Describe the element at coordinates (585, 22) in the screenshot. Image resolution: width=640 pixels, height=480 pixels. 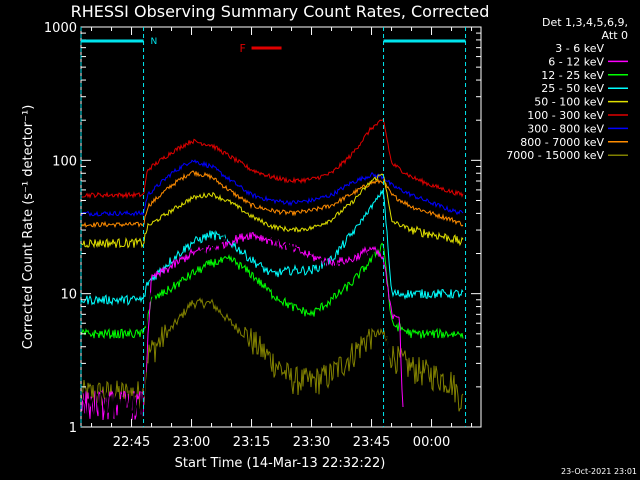
I see `legend-header-line-1: Det 1,3,4,5,6,9,` at that location.